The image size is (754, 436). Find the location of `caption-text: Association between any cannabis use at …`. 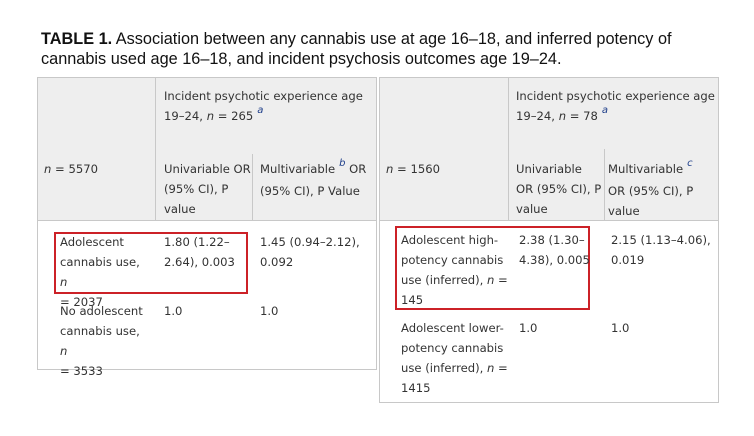

caption-text: Association between any cannabis use at … is located at coordinates (356, 49).